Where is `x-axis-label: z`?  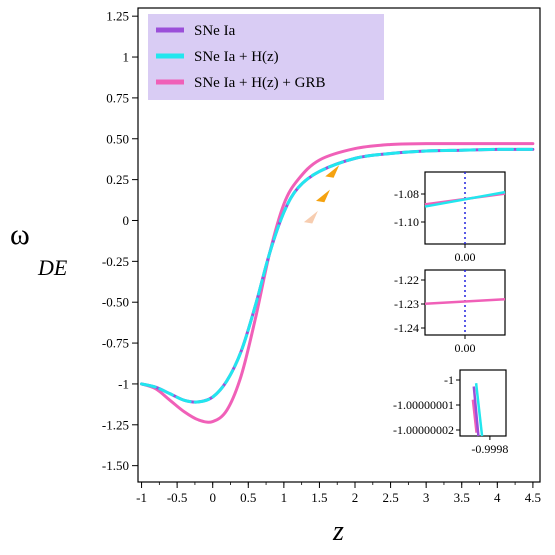
x-axis-label: z is located at coordinates (338, 531).